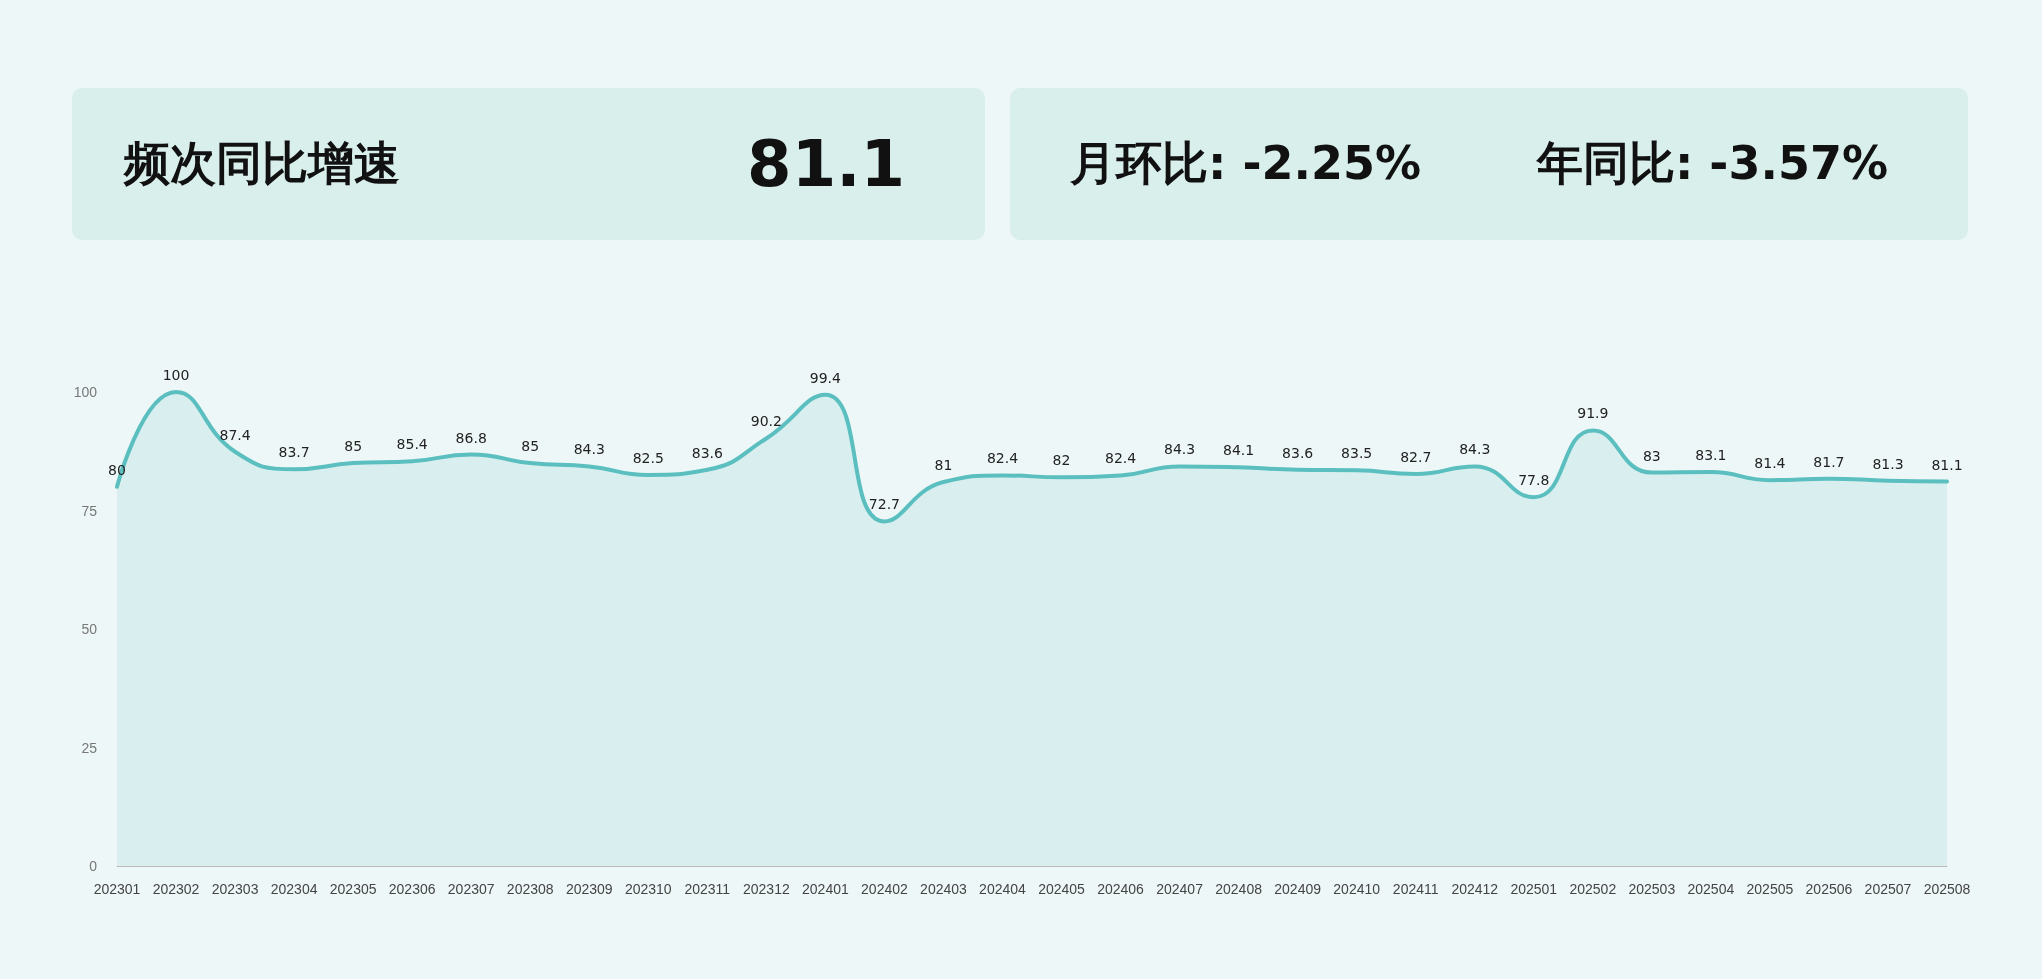 The image size is (2042, 979). What do you see at coordinates (884, 889) in the screenshot?
I see `x-tick-label: 202402` at bounding box center [884, 889].